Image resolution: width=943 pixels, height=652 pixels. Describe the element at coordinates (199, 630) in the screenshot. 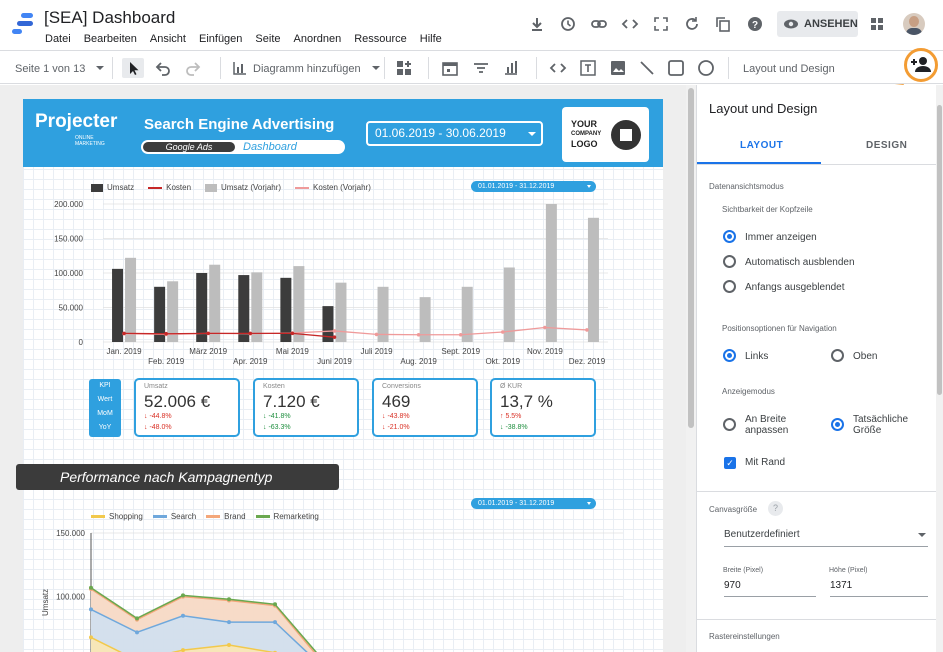

I see `area-search` at that location.